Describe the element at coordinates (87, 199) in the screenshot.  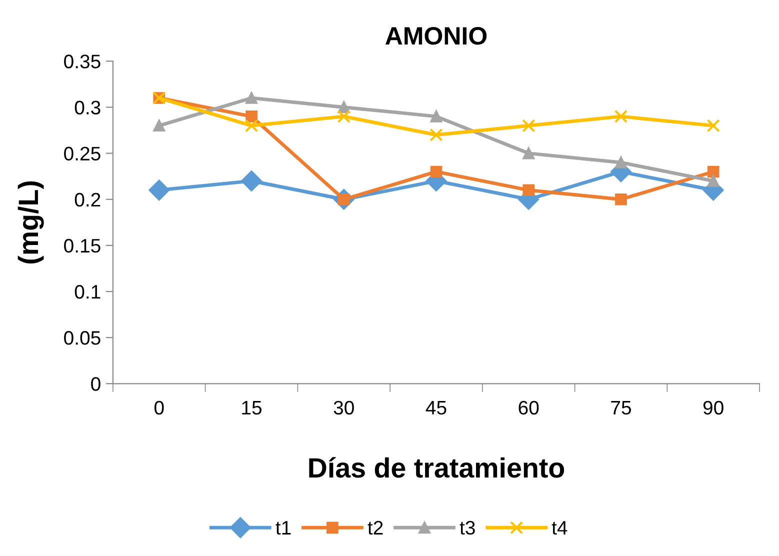
I see `y-tick-label: 0.2` at that location.